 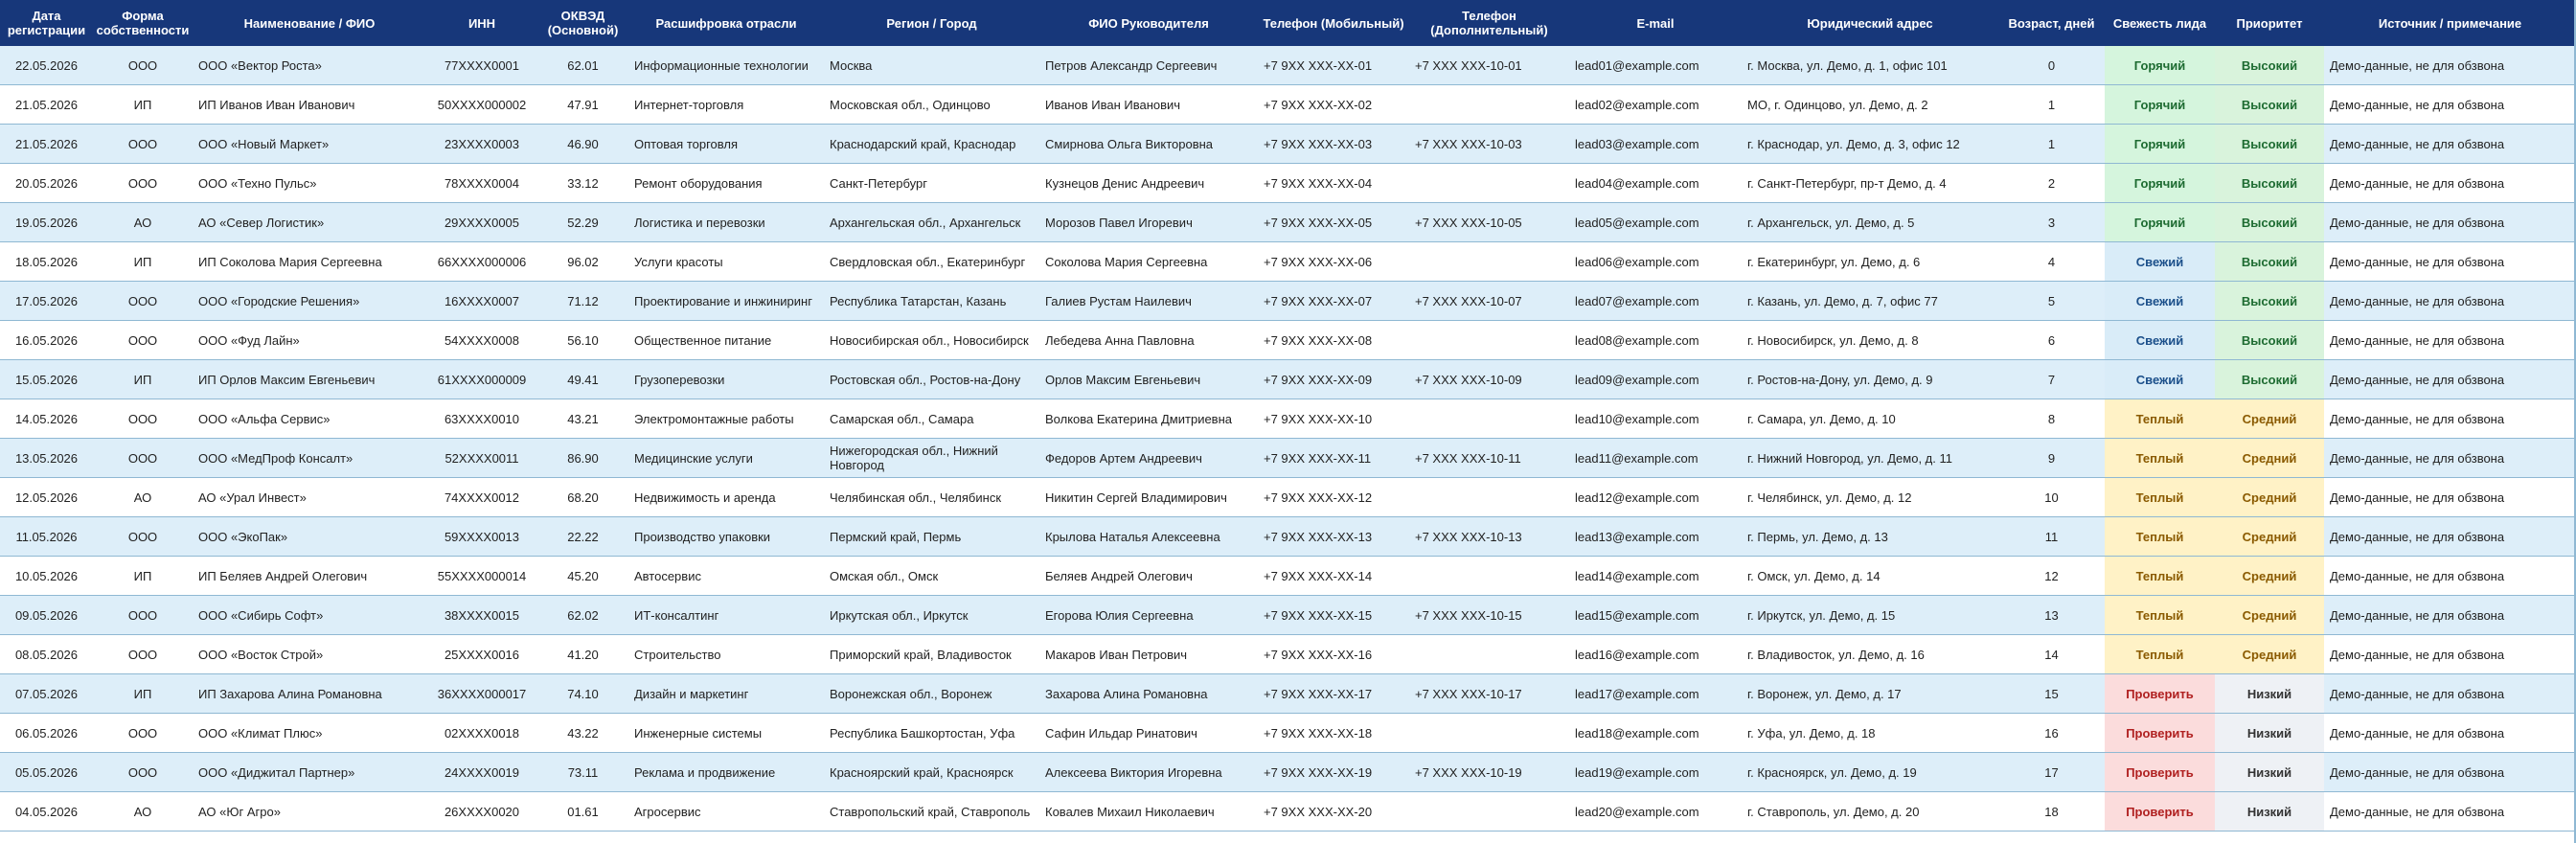 What do you see at coordinates (722, 65) in the screenshot?
I see `cell-industry: Информационные технологии` at bounding box center [722, 65].